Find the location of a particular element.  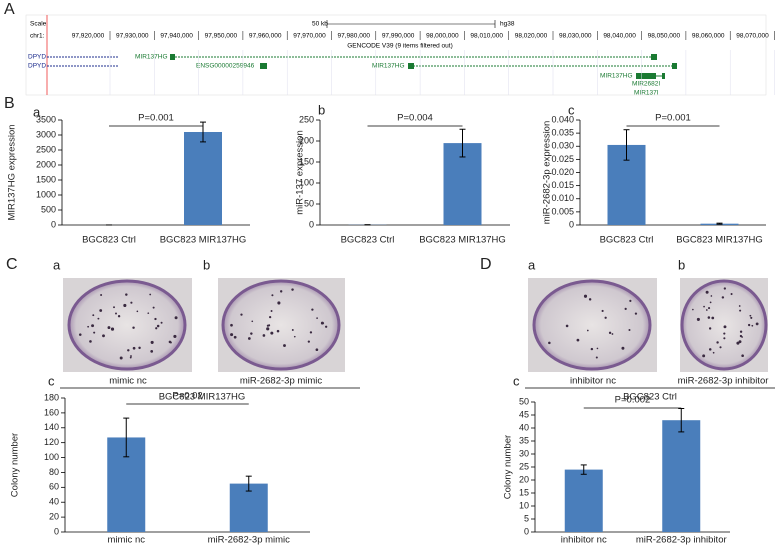

x-tick-label: BGC823 MIR137HG is located at coordinates (719, 240).